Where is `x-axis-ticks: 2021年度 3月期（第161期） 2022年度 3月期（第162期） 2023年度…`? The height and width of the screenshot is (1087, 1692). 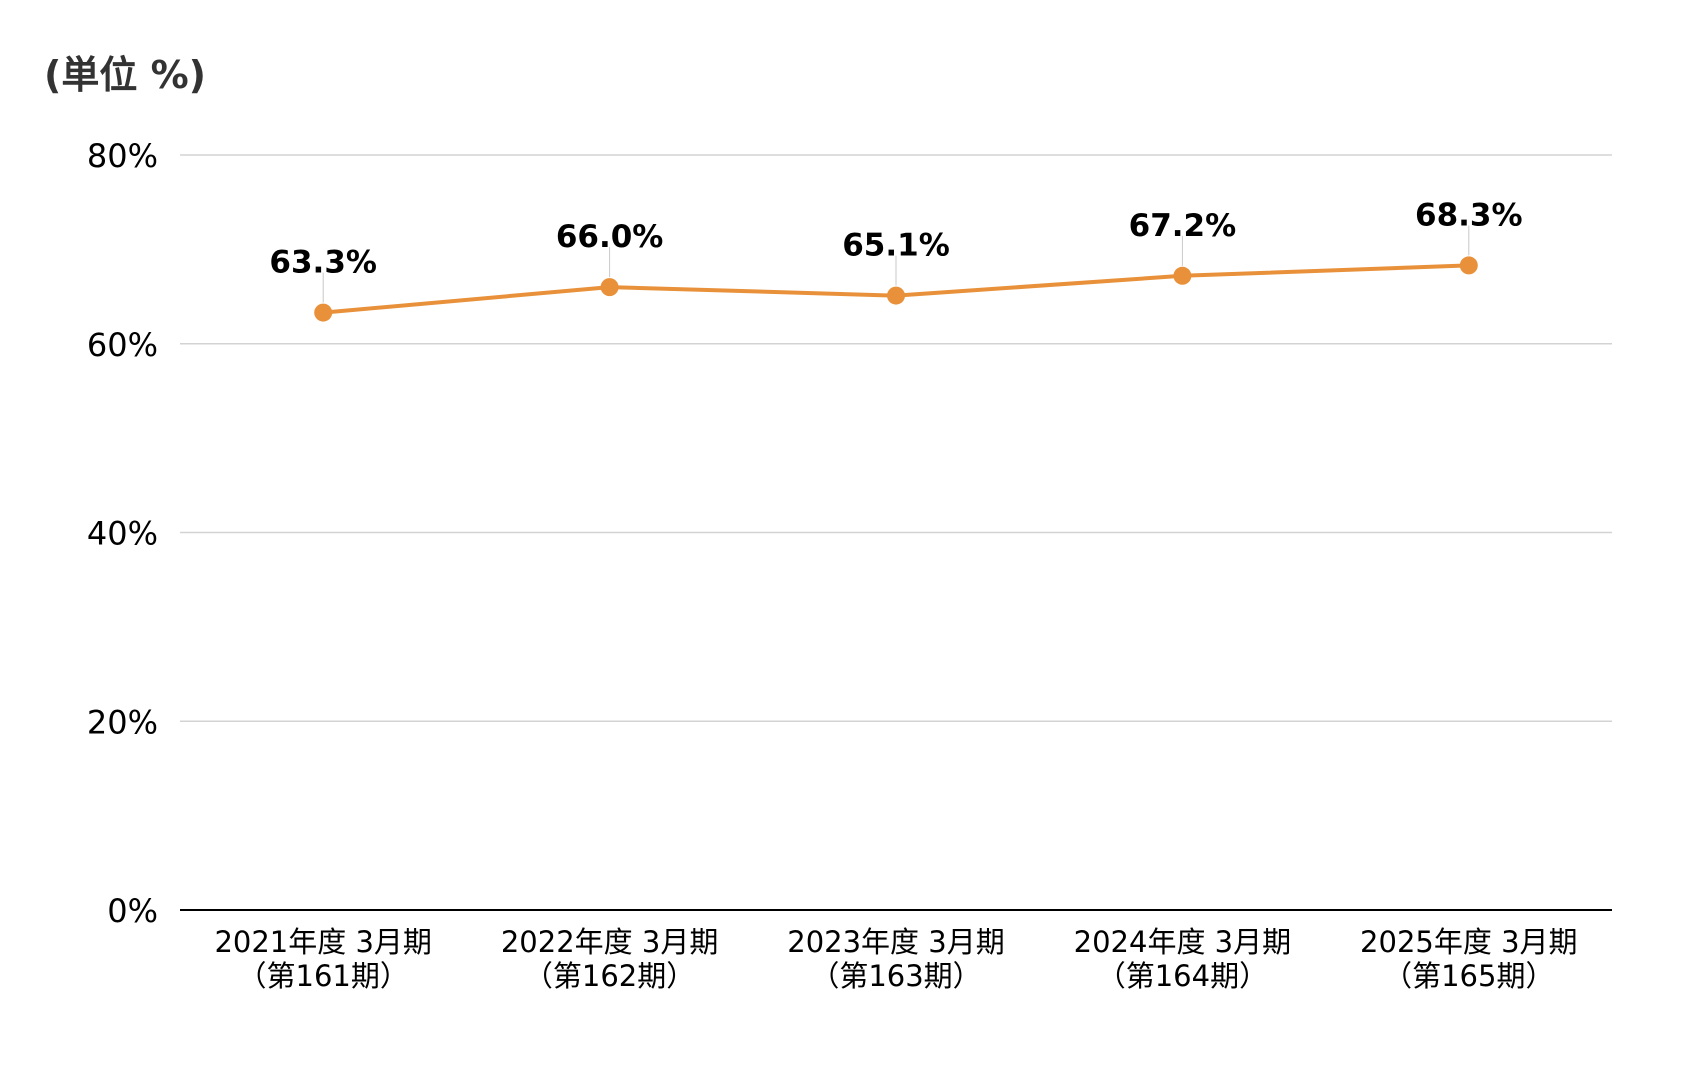 x-axis-ticks: 2021年度 3月期（第161期） 2022年度 3月期（第162期） 2023年度… is located at coordinates (895, 959).